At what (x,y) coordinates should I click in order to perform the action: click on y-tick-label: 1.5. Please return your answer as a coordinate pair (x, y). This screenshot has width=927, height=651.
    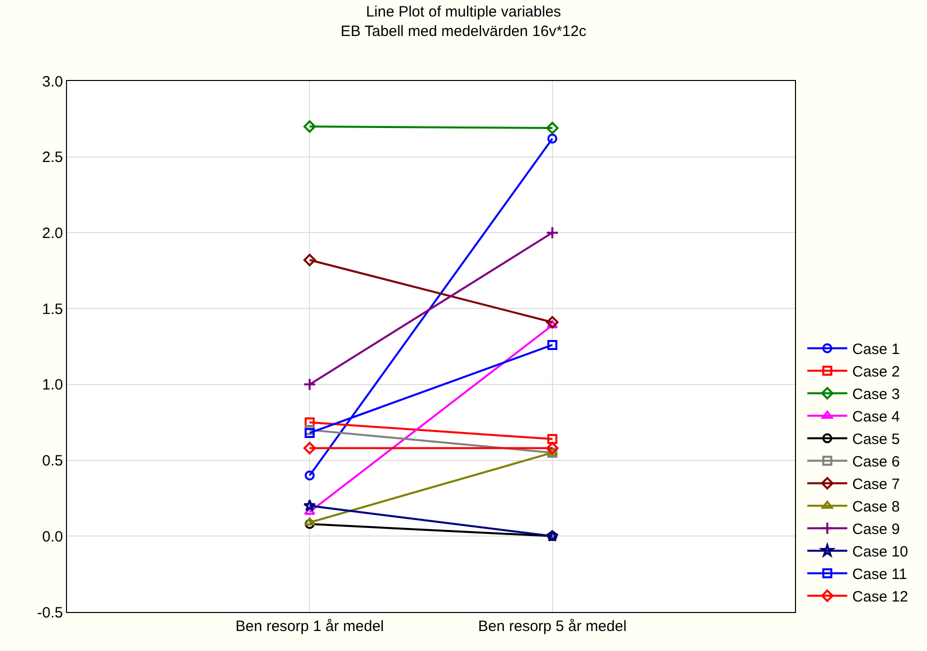
    Looking at the image, I should click on (52, 309).